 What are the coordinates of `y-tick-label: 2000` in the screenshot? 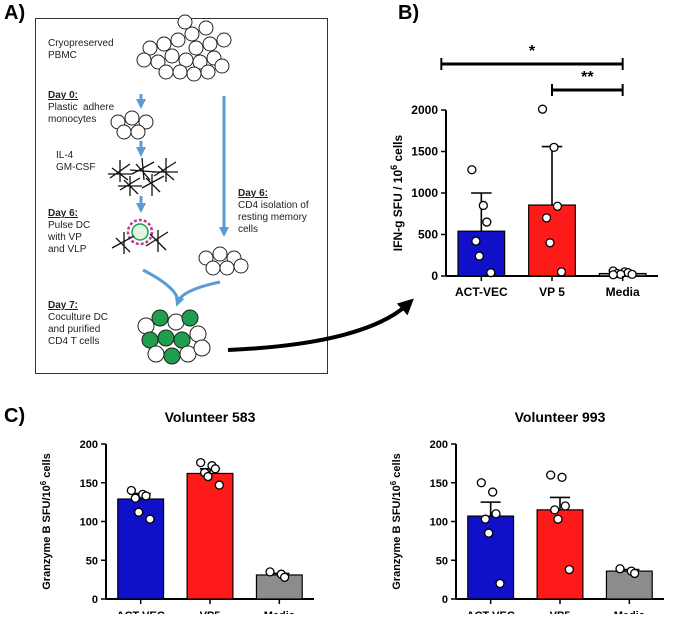 It's located at (424, 110).